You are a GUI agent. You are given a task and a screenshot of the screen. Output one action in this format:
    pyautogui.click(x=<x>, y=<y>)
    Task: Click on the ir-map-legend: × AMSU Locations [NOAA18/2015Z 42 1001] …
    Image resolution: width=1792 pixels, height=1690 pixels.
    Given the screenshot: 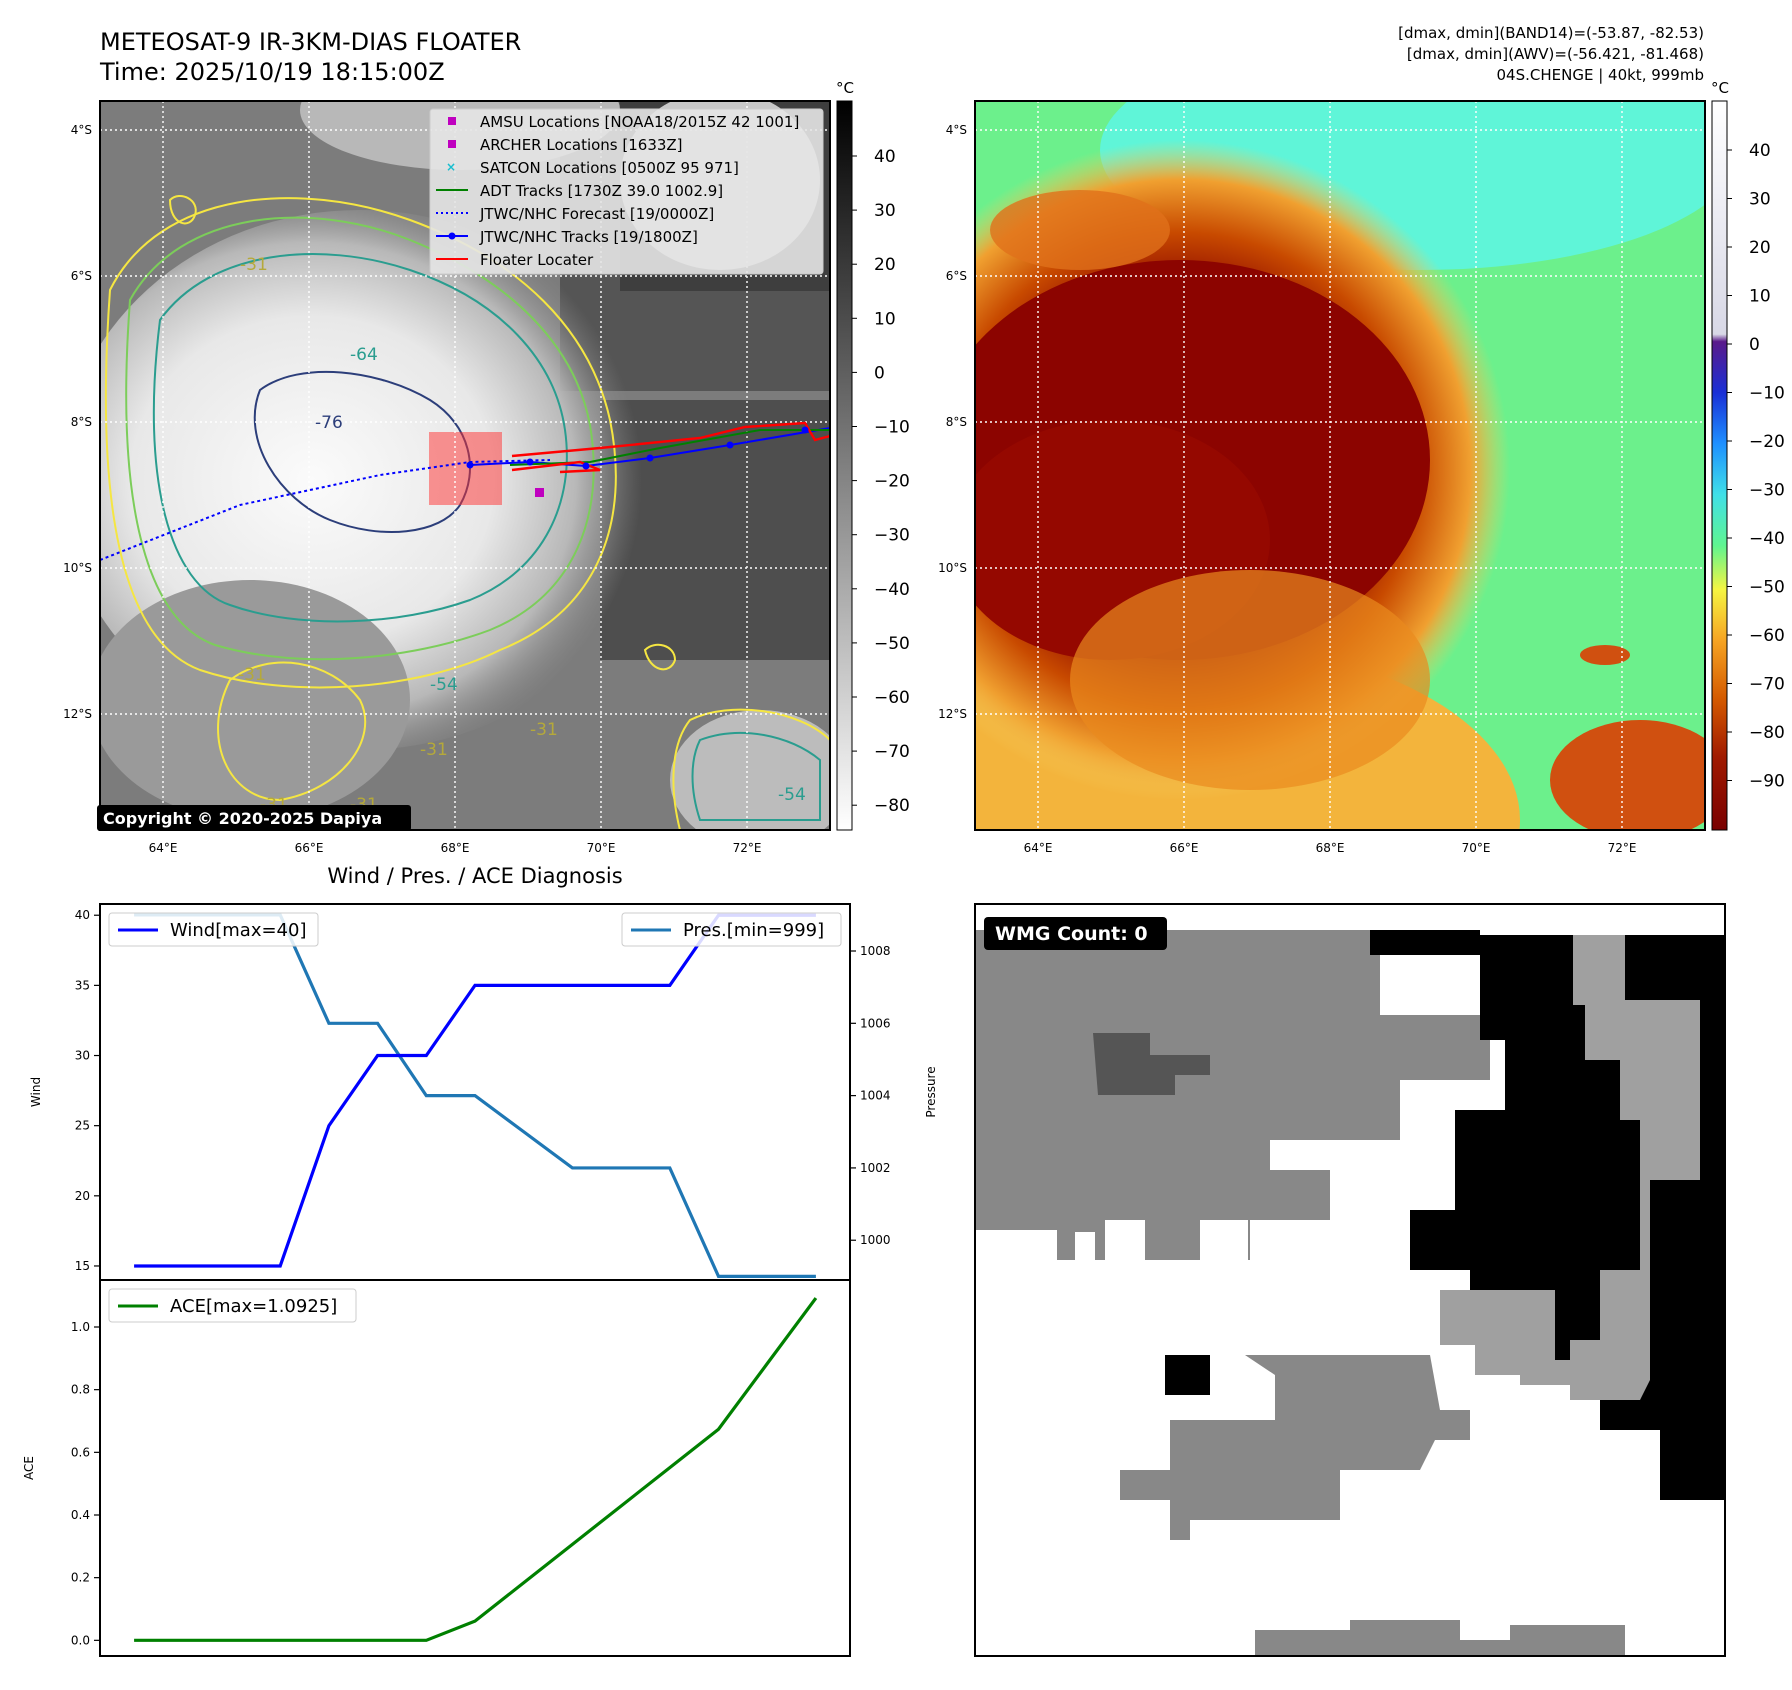 What is the action you would take?
    pyautogui.click(x=626, y=191)
    